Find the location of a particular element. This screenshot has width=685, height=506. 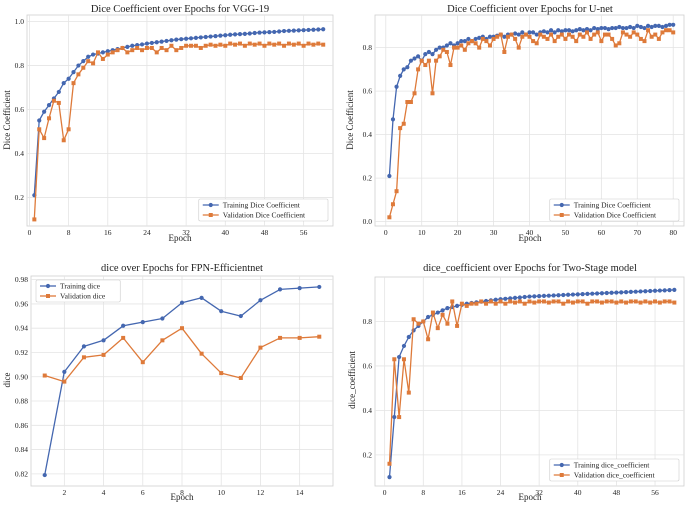

x-tick-label: 60 is located at coordinates (602, 232).